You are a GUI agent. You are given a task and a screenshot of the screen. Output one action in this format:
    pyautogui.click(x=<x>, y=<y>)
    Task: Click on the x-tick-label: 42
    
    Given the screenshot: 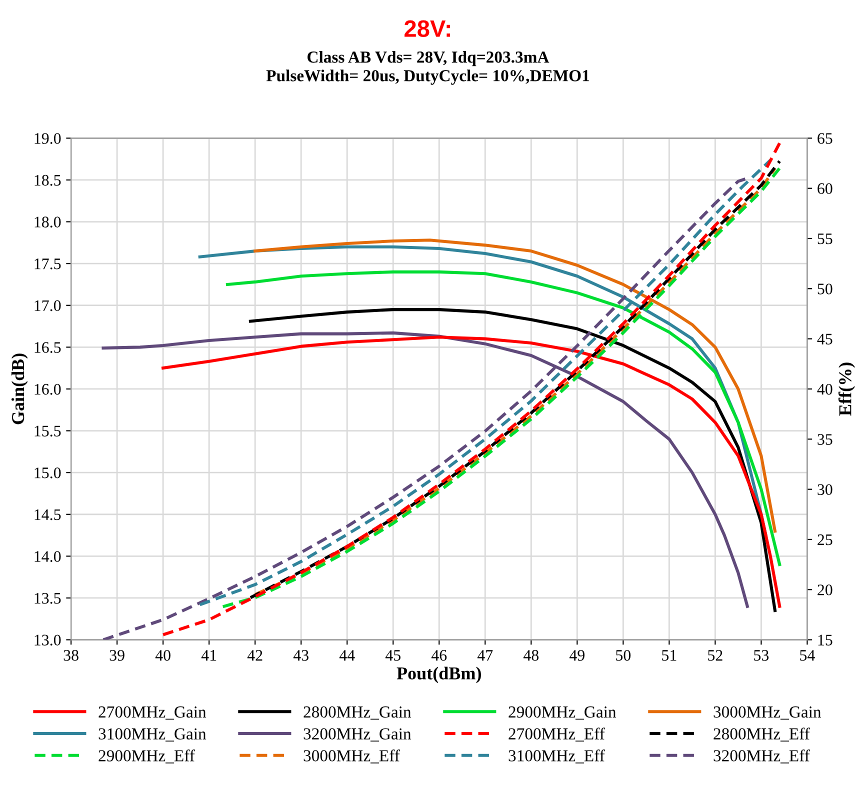 What is the action you would take?
    pyautogui.click(x=254, y=655)
    